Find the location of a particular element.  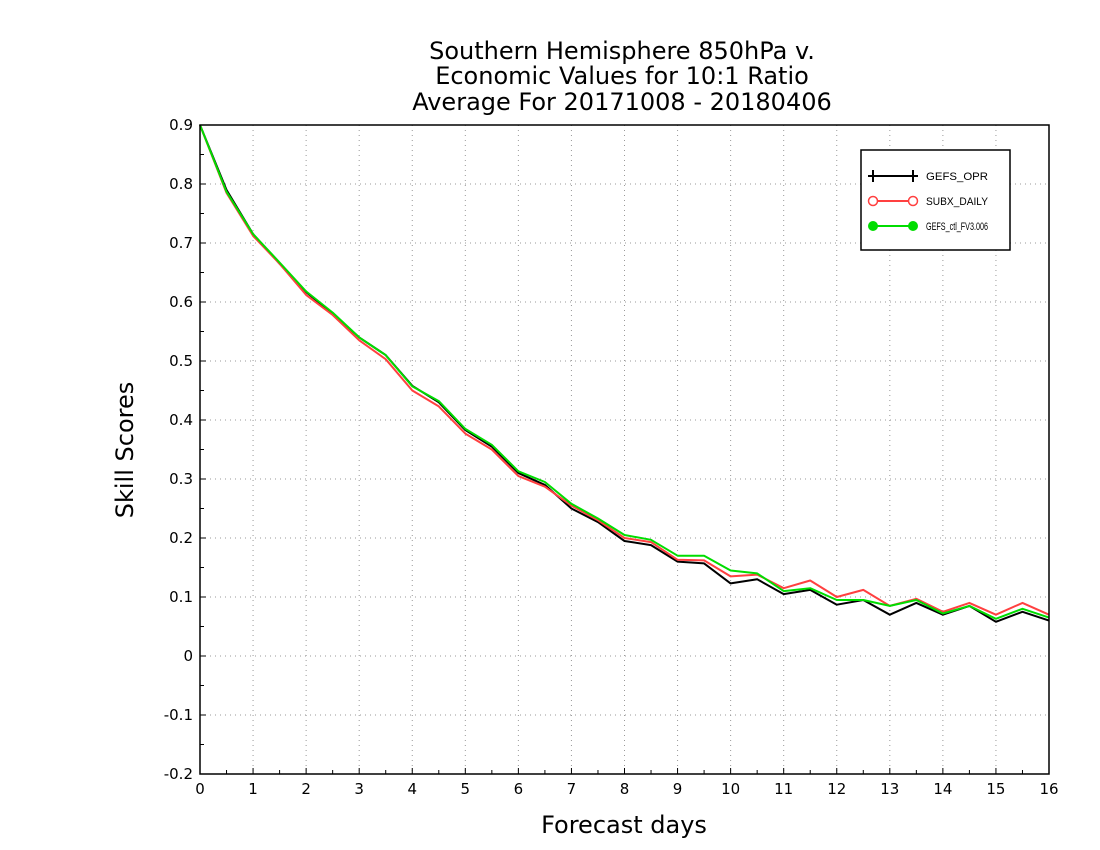

x-axis-label: Forecast days is located at coordinates (624, 825).